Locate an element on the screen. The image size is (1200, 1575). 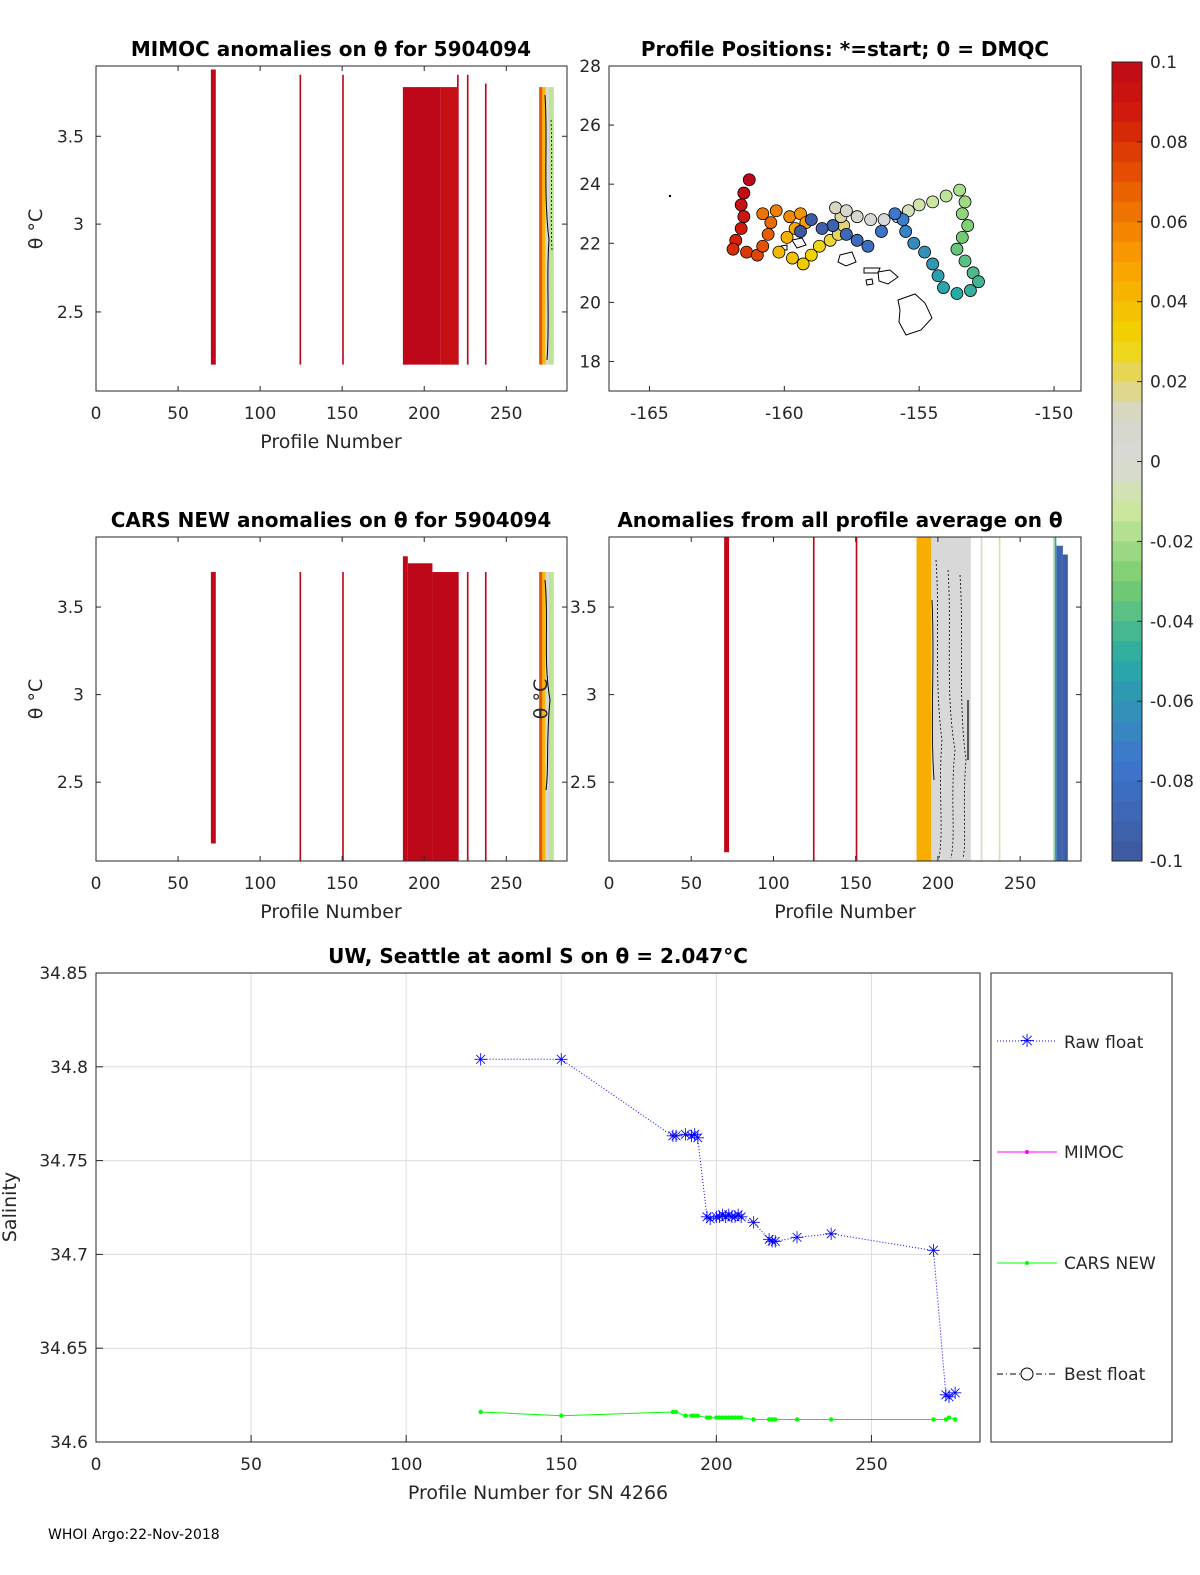
positions-ytick-label: 22 is located at coordinates (590, 244).